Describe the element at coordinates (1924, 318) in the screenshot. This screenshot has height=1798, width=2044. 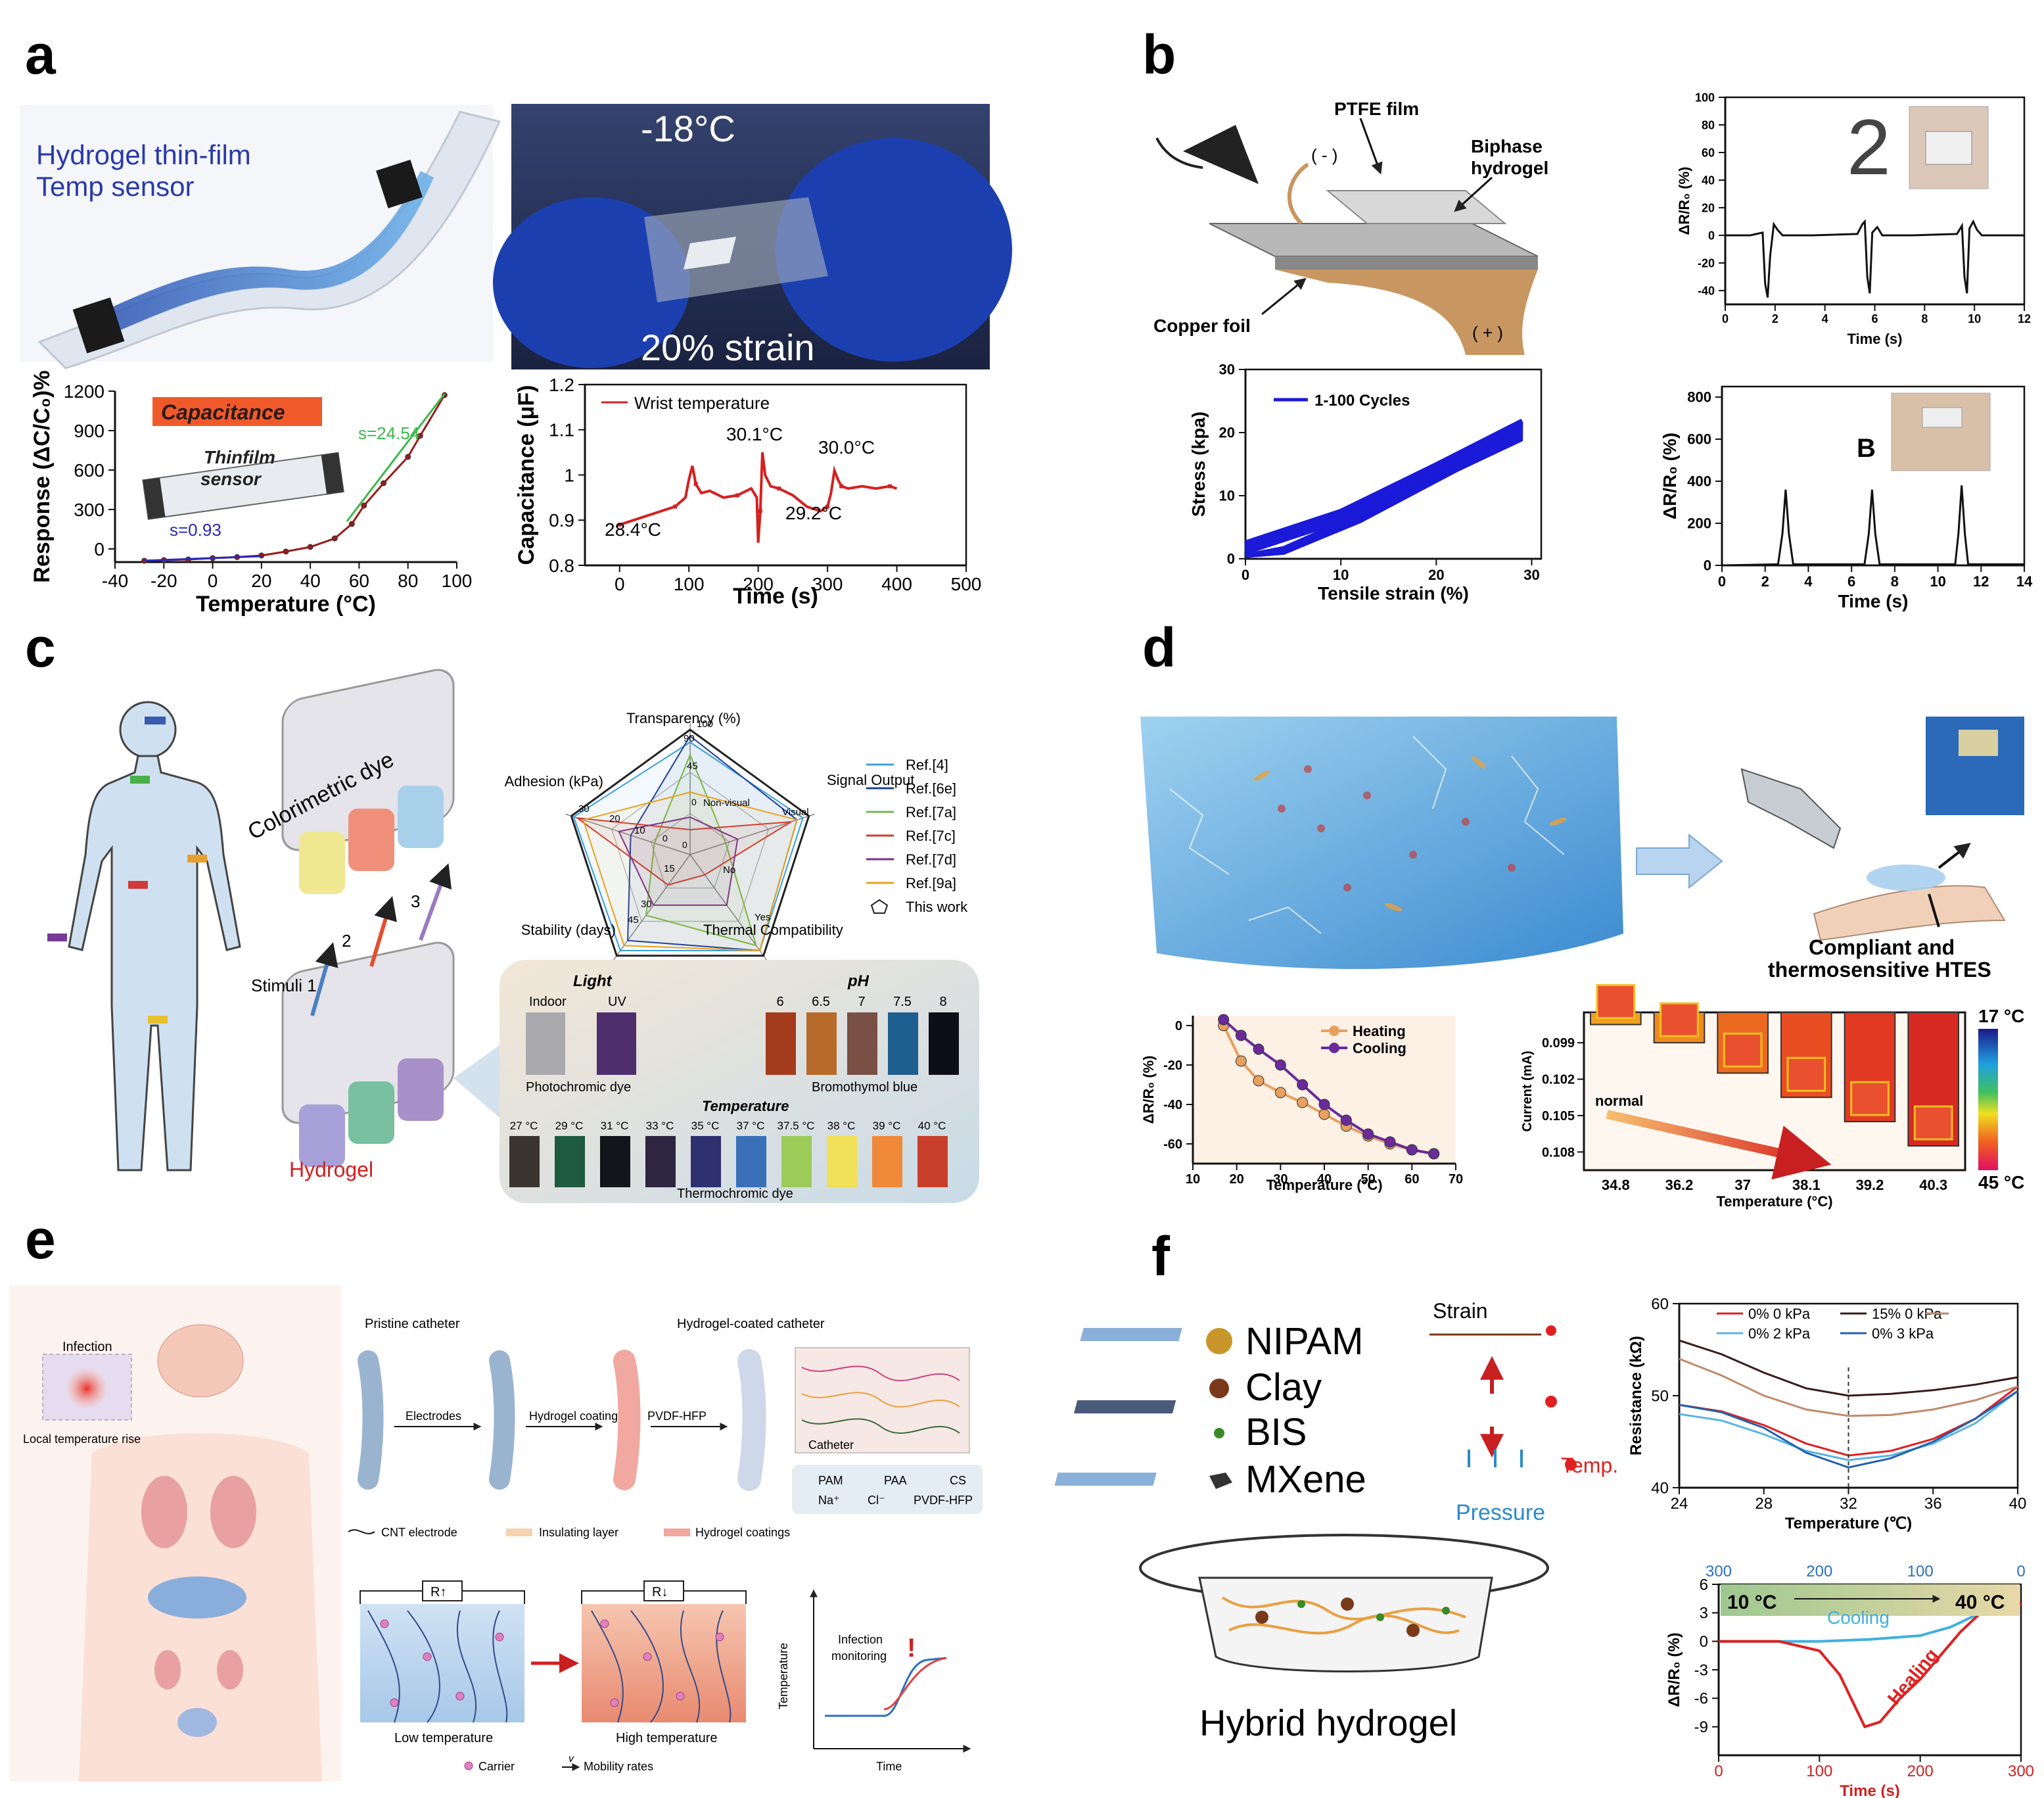
I see `x-tick-label: 8` at that location.